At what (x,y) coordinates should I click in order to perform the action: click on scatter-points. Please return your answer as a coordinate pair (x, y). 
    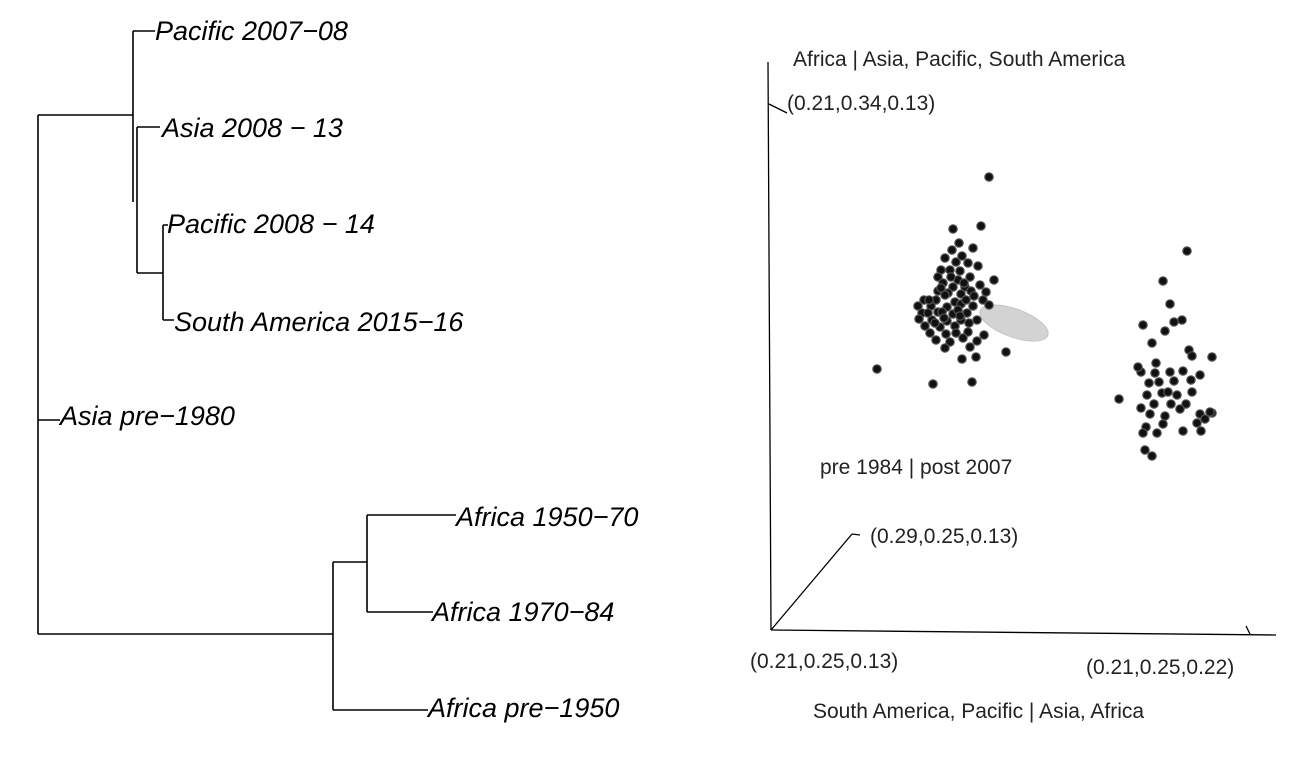
    Looking at the image, I should click on (1044, 316).